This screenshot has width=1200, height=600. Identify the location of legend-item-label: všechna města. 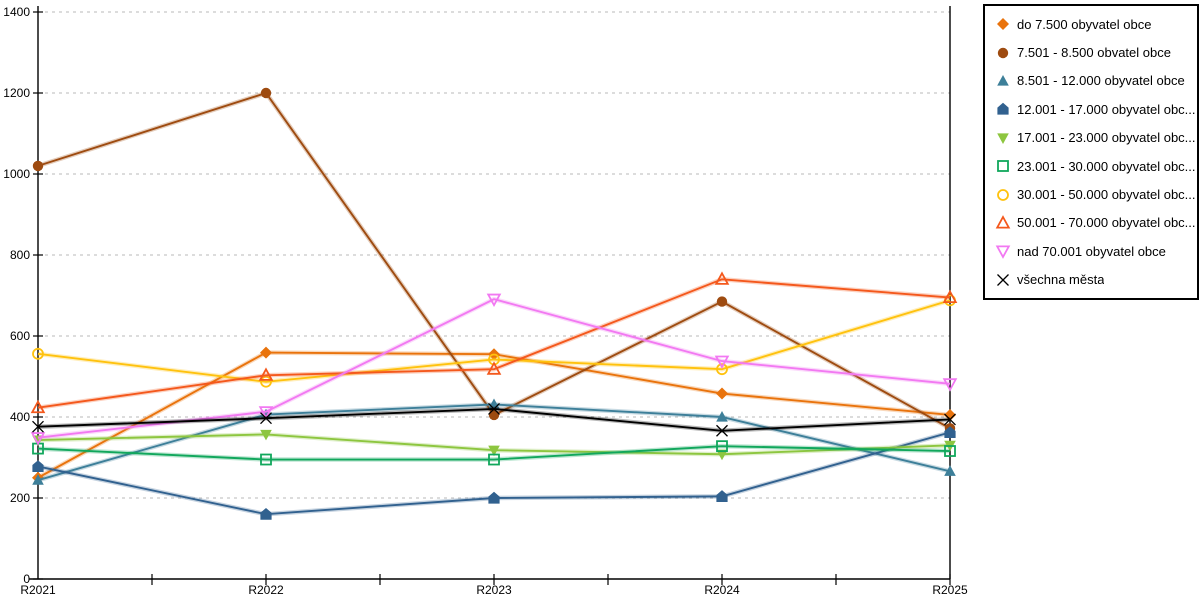
(1061, 280).